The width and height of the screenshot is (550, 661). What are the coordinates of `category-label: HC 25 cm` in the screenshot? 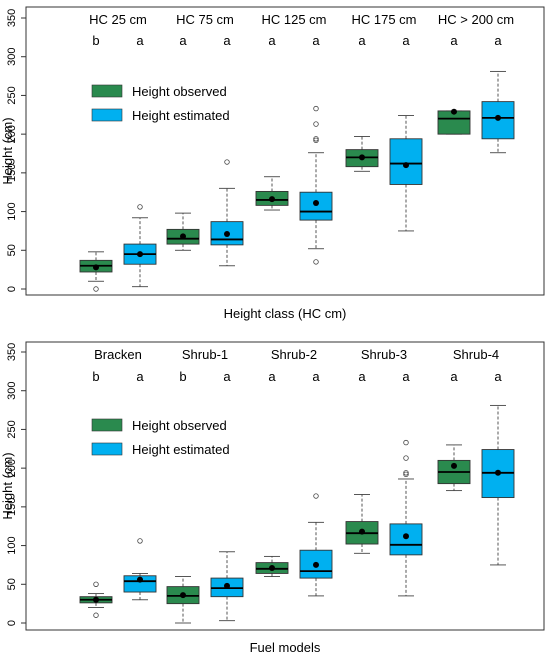 It's located at (118, 19).